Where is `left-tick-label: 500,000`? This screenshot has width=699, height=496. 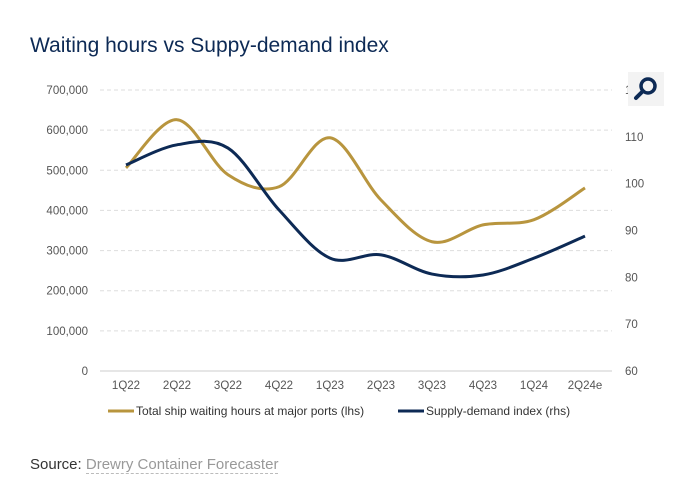 left-tick-label: 500,000 is located at coordinates (67, 171).